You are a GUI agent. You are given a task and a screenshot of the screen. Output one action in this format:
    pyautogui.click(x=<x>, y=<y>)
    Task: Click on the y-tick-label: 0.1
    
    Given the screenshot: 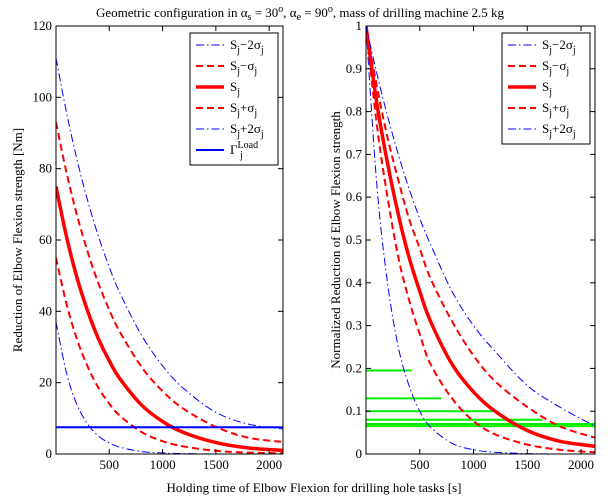 What is the action you would take?
    pyautogui.click(x=354, y=410)
    